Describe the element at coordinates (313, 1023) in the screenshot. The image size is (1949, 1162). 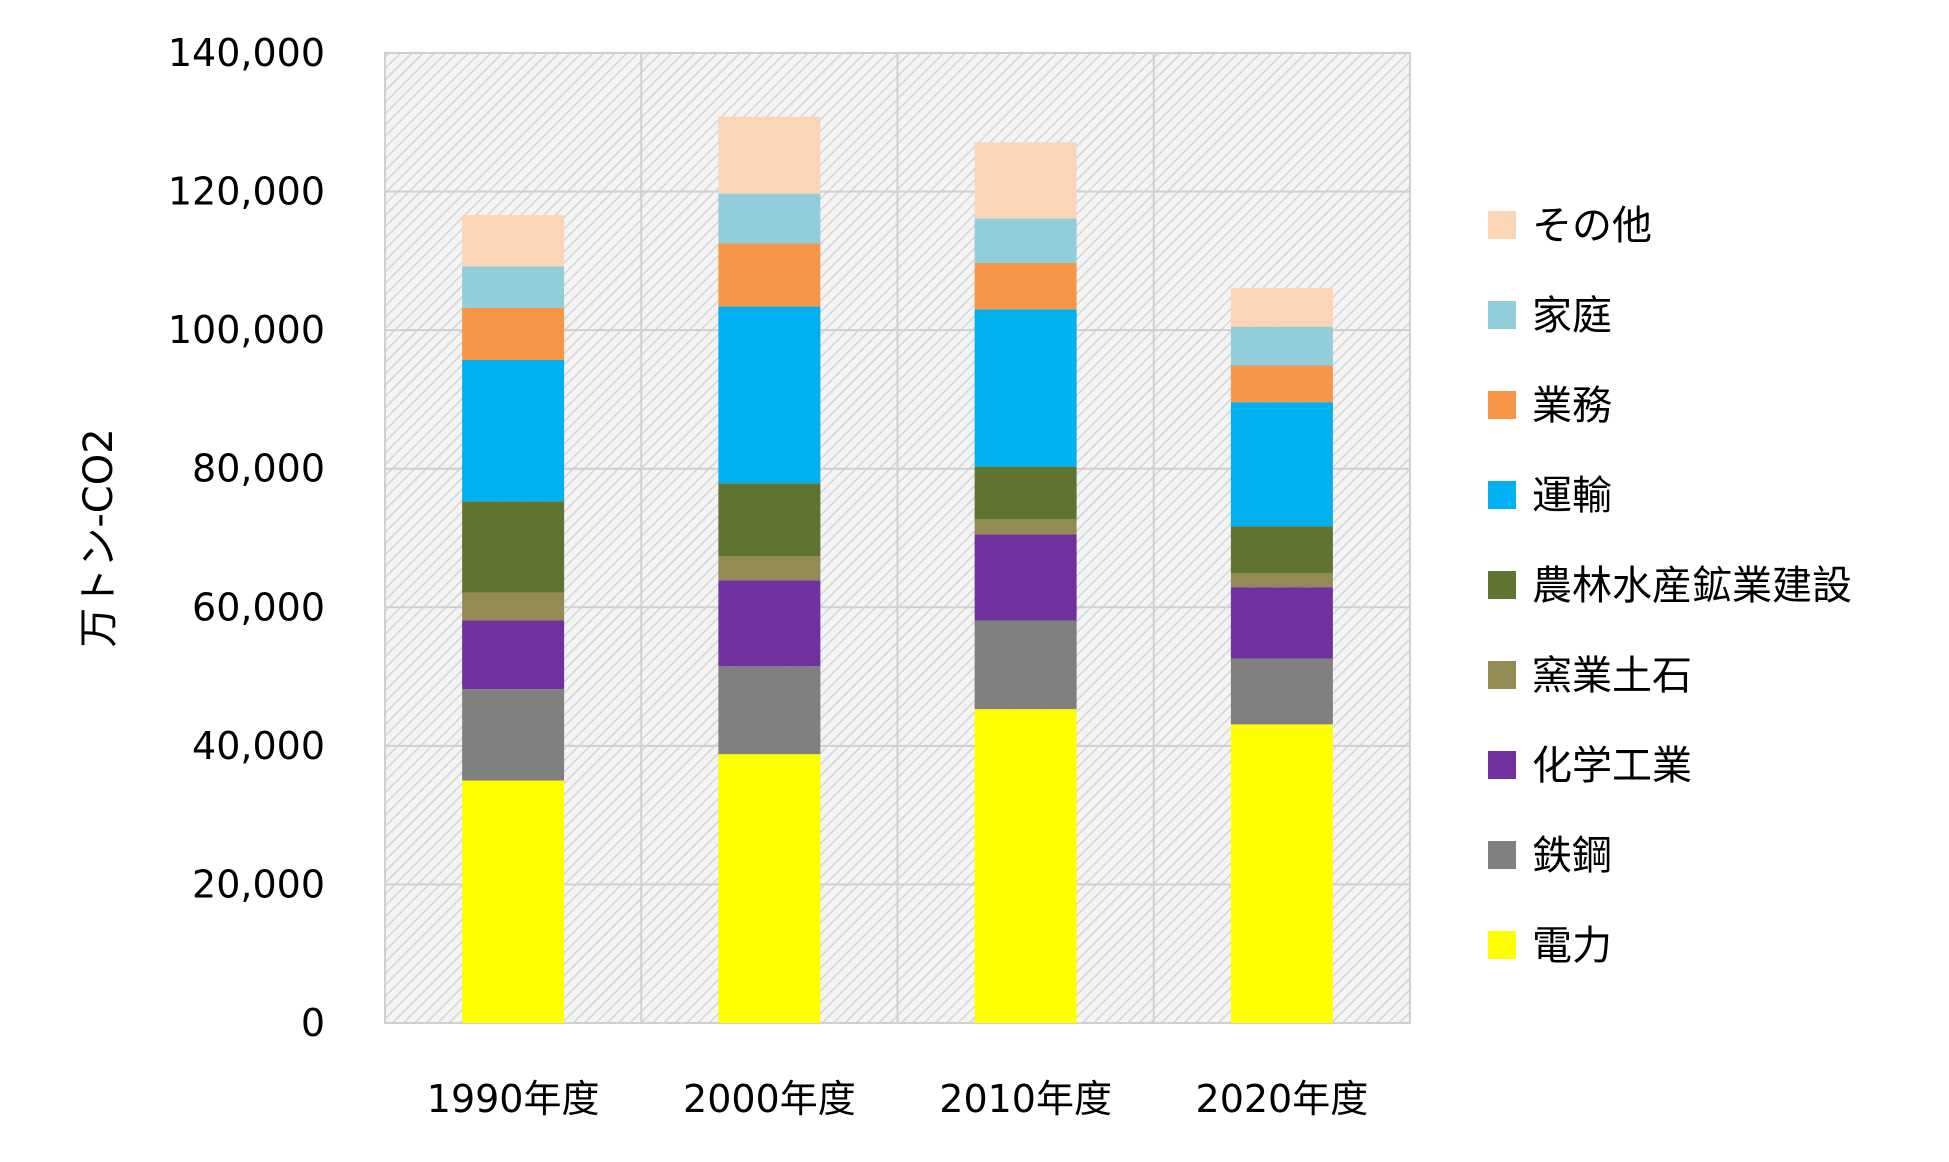
I see `y-tick-label: 0` at that location.